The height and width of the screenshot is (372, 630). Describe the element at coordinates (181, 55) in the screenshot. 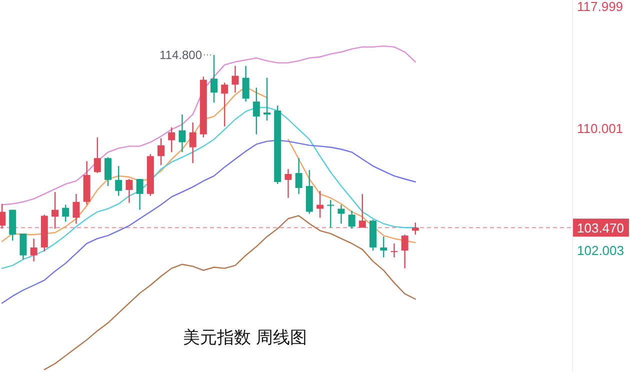

I see `annotation: 114.800` at that location.